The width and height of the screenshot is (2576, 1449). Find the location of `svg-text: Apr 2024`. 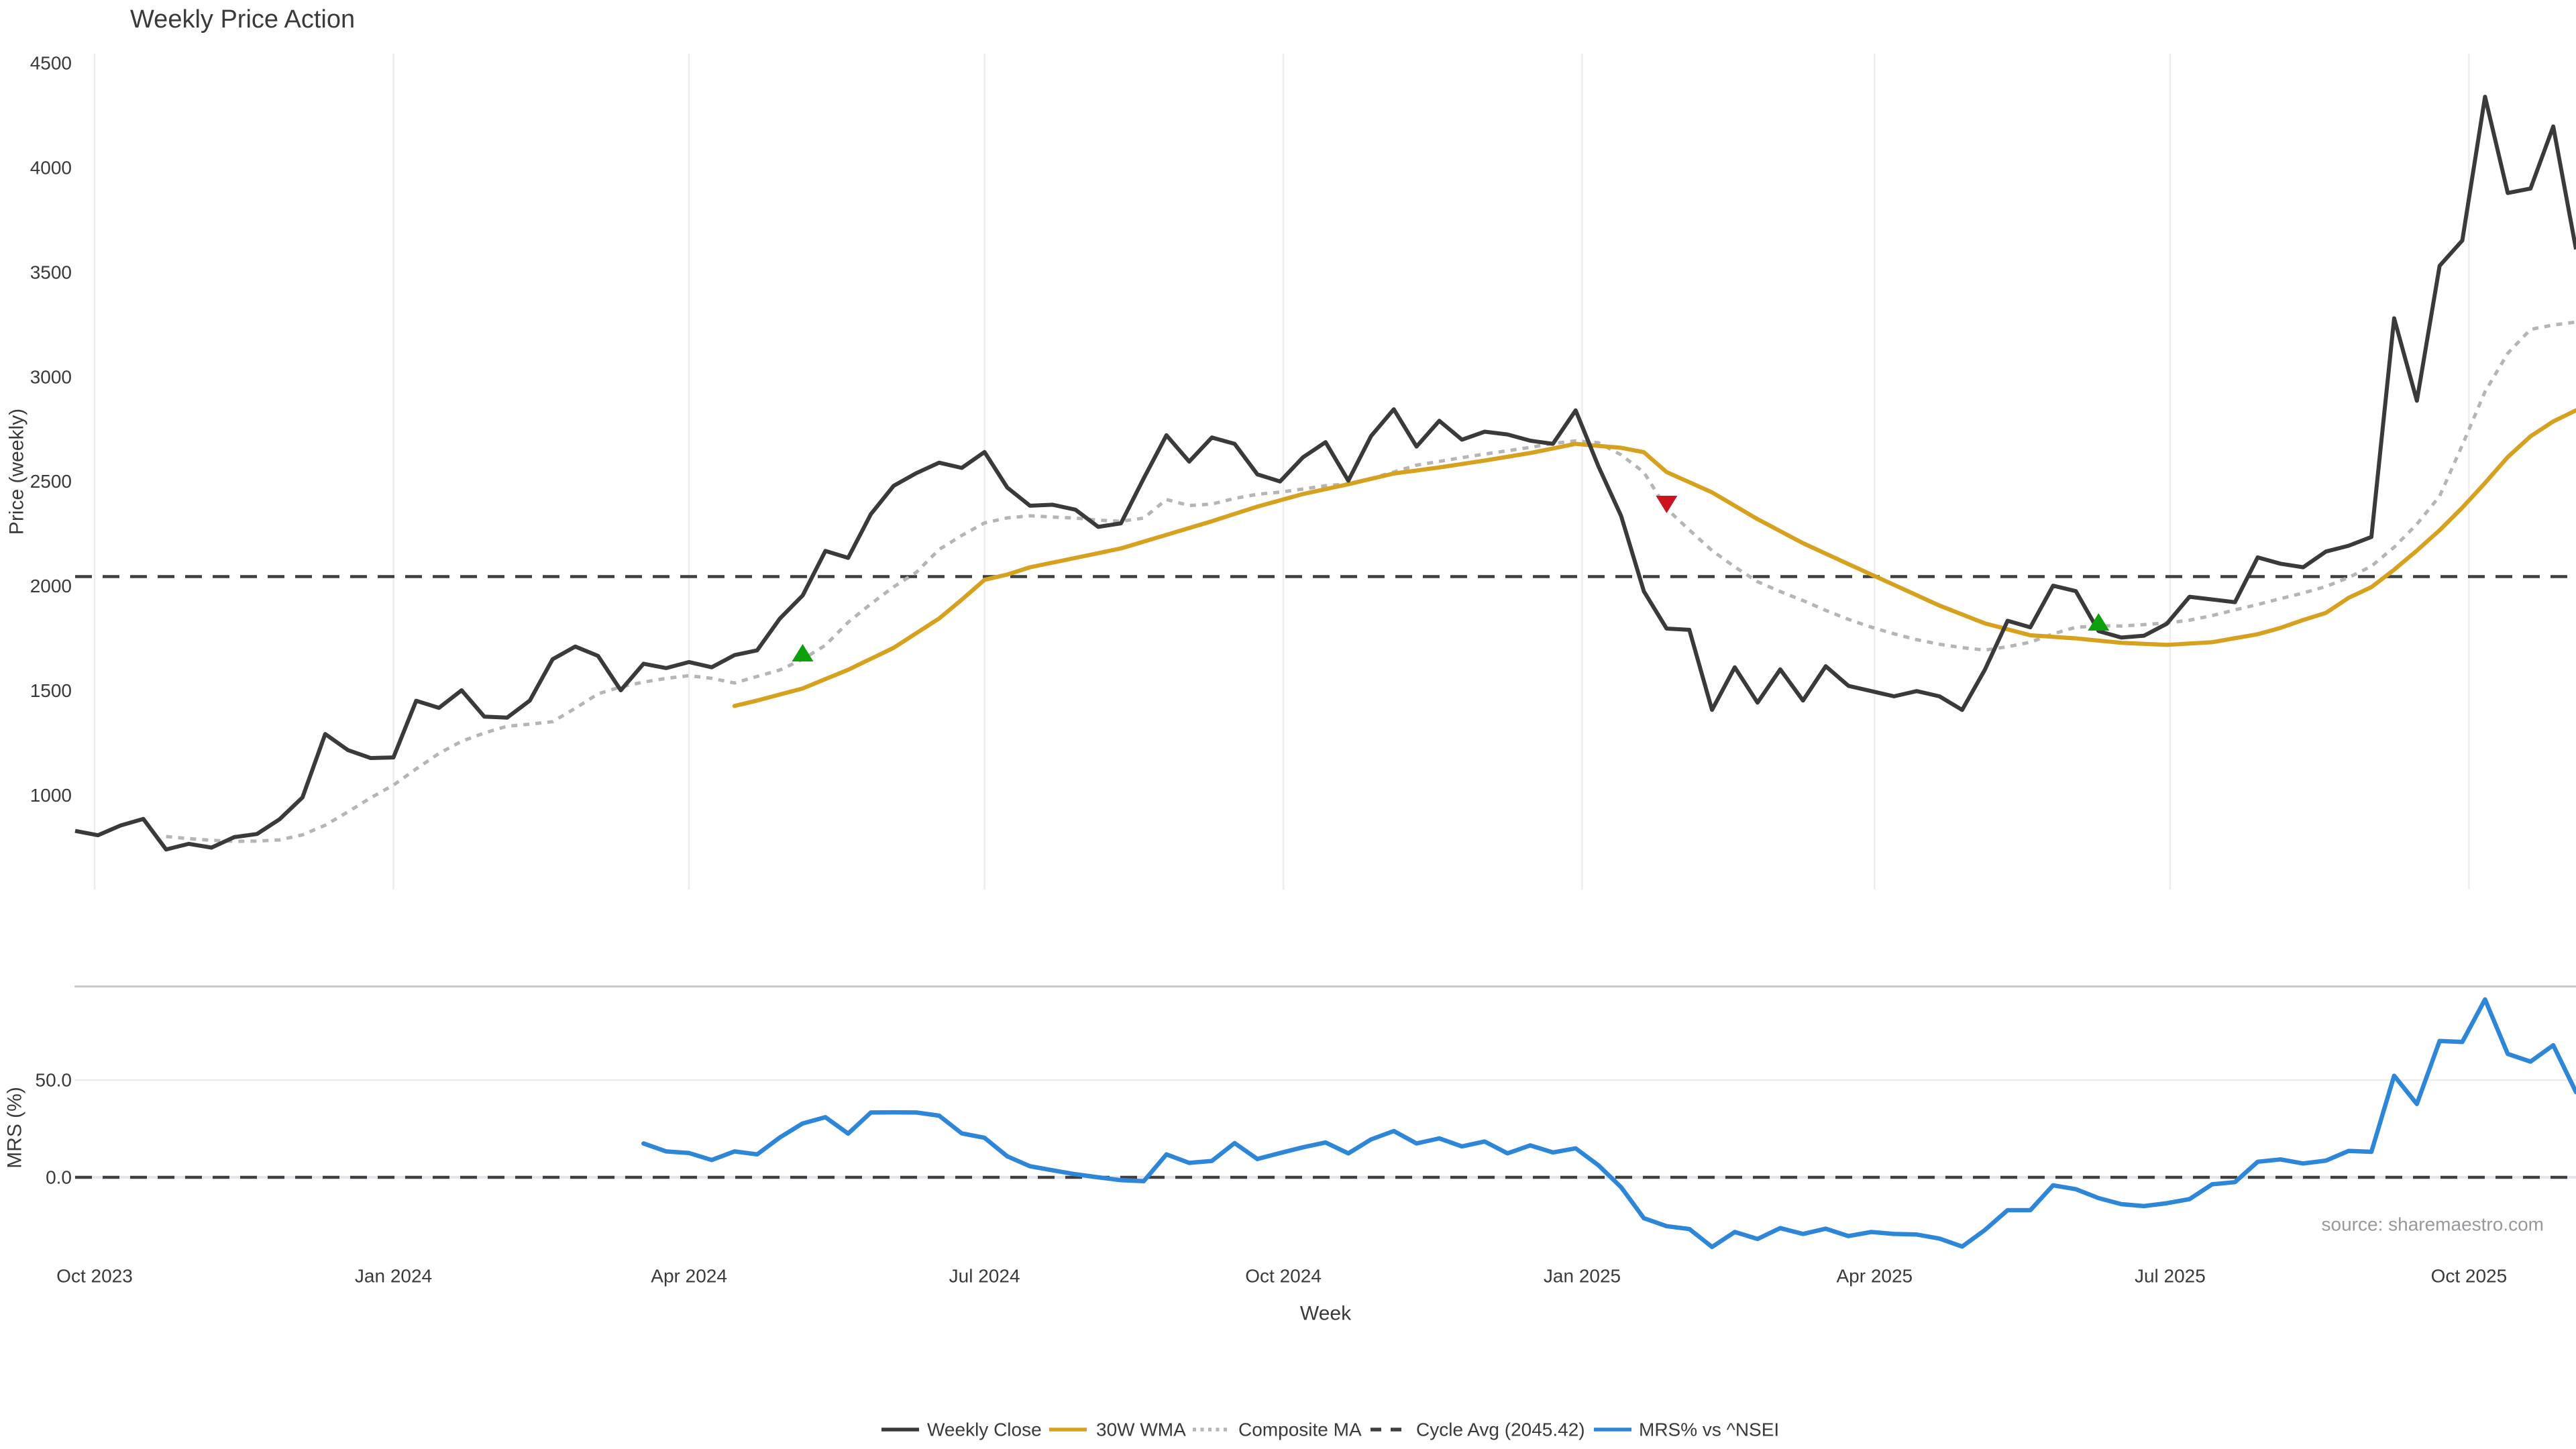

svg-text: Apr 2024 is located at coordinates (689, 1276).